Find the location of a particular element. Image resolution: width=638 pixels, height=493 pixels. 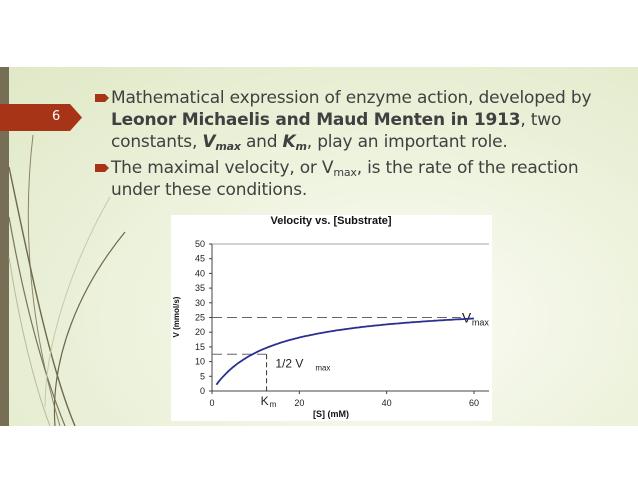

y-tick-label: 25 is located at coordinates (200, 318).